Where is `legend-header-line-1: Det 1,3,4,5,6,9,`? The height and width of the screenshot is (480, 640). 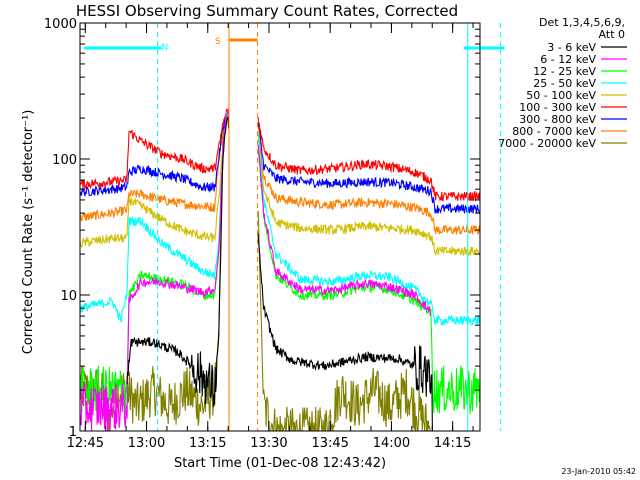 legend-header-line-1: Det 1,3,4,5,6,9, is located at coordinates (582, 22).